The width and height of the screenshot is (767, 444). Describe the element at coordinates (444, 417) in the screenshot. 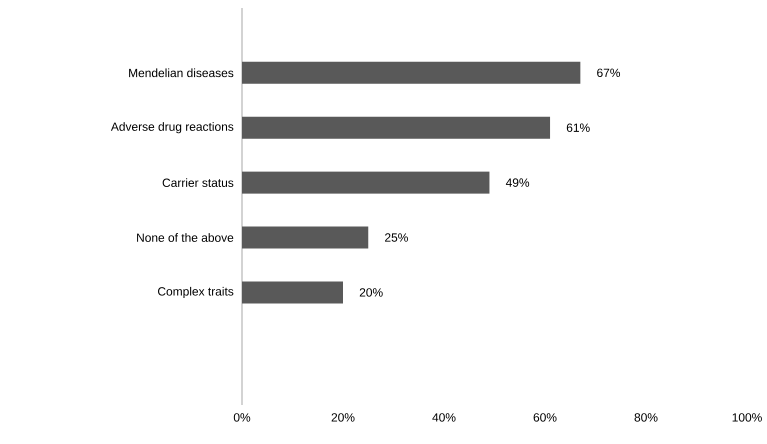

I see `x-tick-label: 40%` at that location.